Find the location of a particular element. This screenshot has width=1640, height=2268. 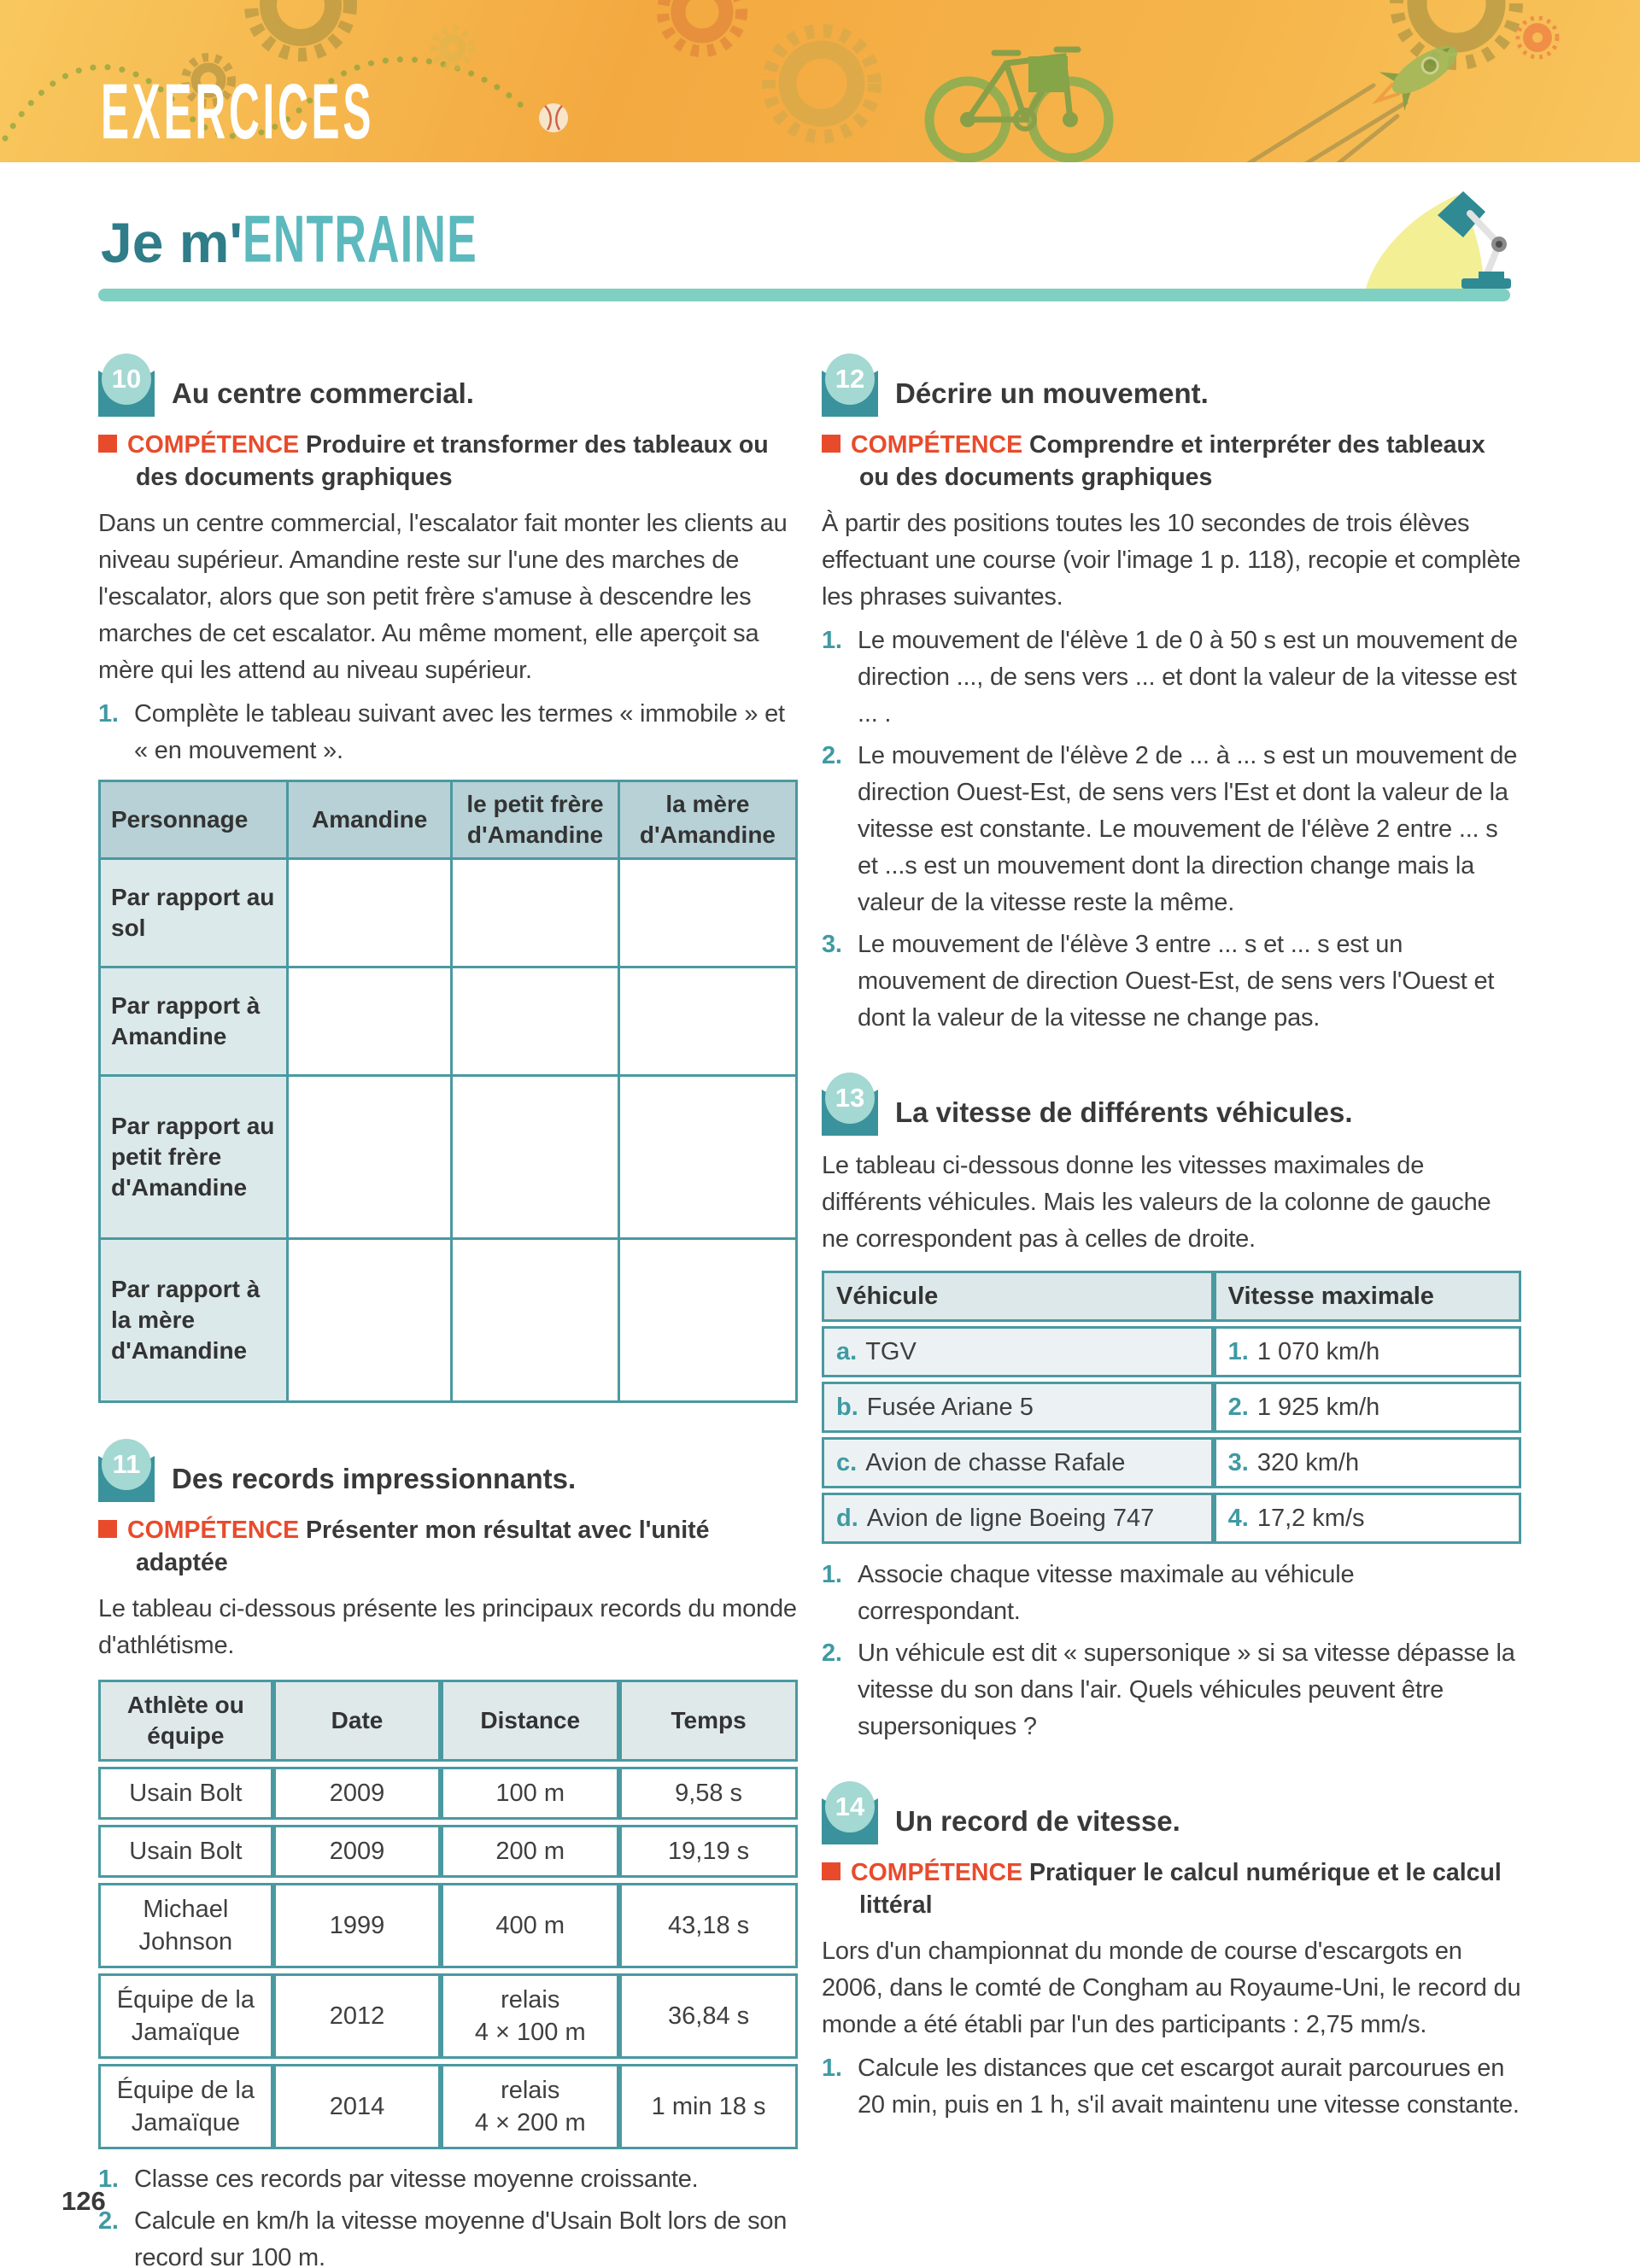

bicycle-icon is located at coordinates (1019, 104).